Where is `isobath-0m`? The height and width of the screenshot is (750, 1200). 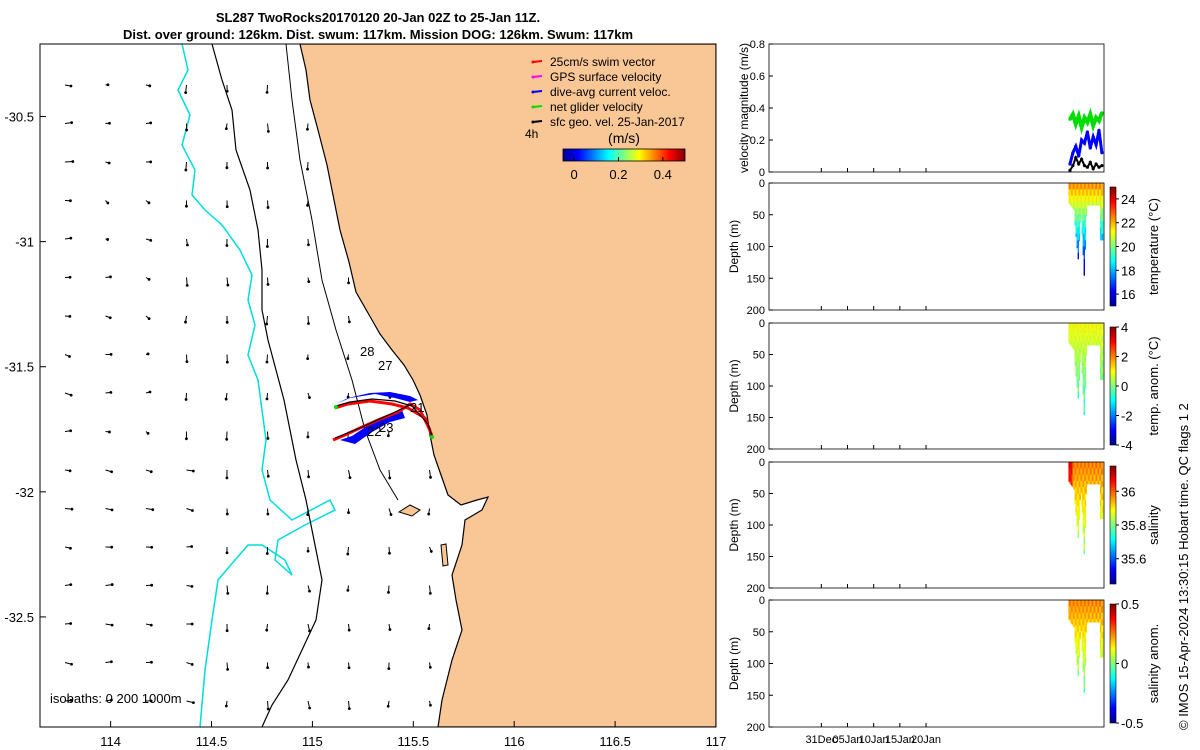
isobath-0m is located at coordinates (342, 272).